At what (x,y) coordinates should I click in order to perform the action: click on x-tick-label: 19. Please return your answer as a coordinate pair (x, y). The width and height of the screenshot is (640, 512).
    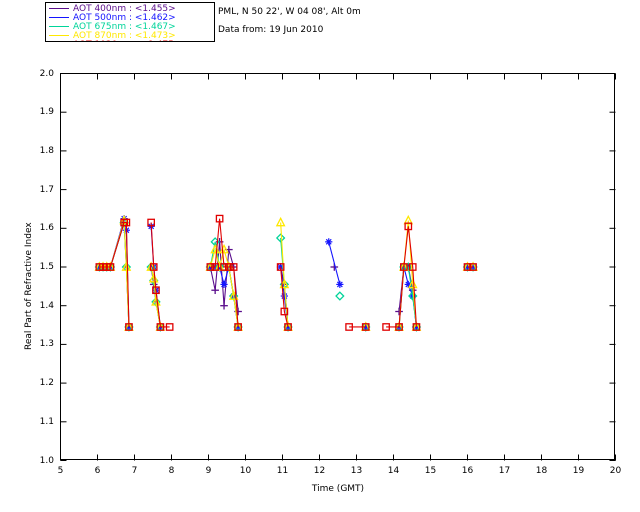
    Looking at the image, I should click on (578, 470).